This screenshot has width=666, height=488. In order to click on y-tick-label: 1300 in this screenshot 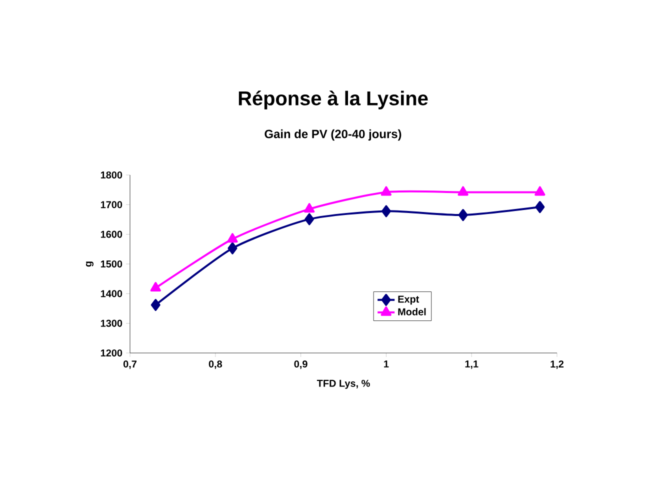, I will do `click(111, 323)`.